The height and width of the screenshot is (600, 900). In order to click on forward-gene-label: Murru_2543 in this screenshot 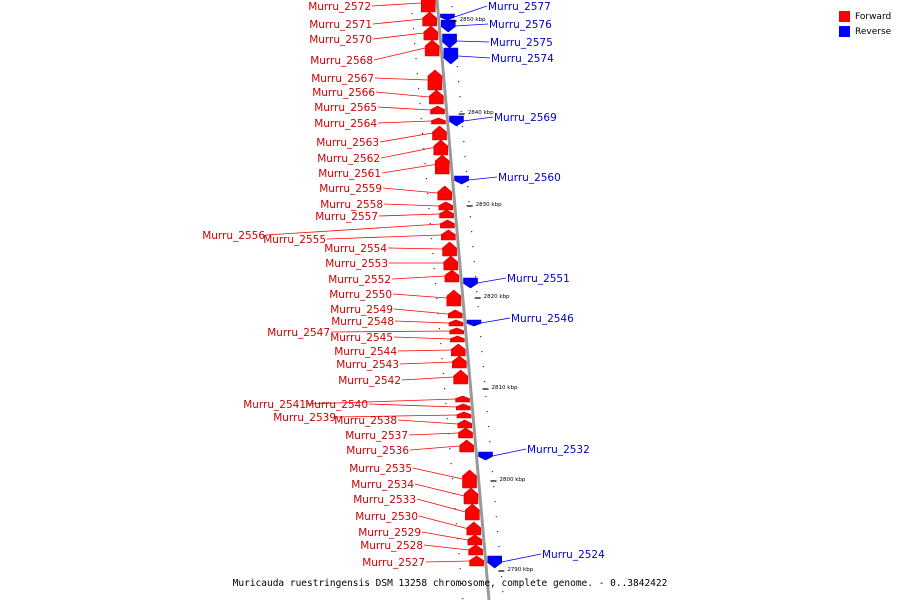, I will do `click(367, 365)`.